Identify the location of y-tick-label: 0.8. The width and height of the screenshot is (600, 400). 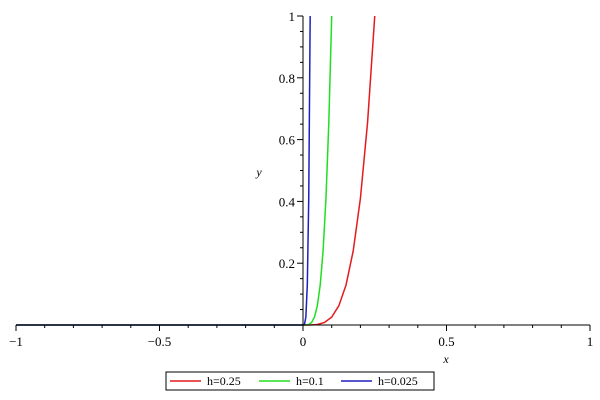
(287, 78).